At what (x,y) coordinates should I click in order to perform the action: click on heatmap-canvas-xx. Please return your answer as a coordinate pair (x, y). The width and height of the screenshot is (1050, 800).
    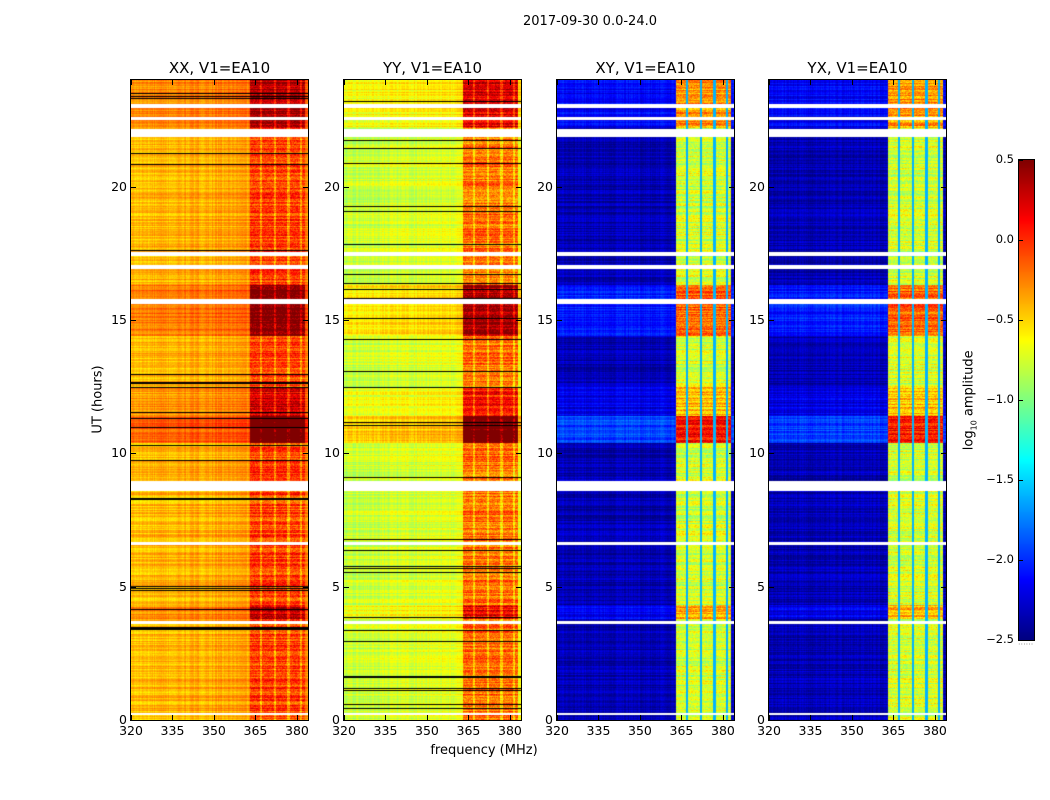
    Looking at the image, I should click on (219, 400).